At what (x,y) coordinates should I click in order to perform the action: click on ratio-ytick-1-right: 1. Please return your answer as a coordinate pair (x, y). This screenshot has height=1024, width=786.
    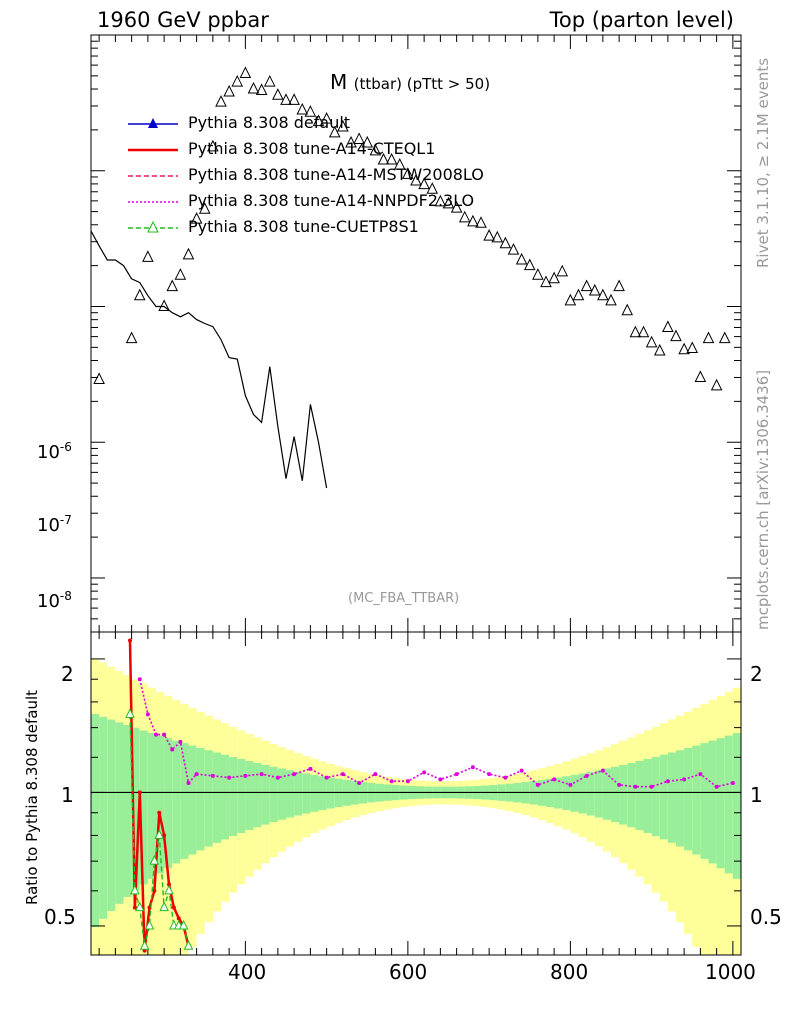
    Looking at the image, I should click on (756, 795).